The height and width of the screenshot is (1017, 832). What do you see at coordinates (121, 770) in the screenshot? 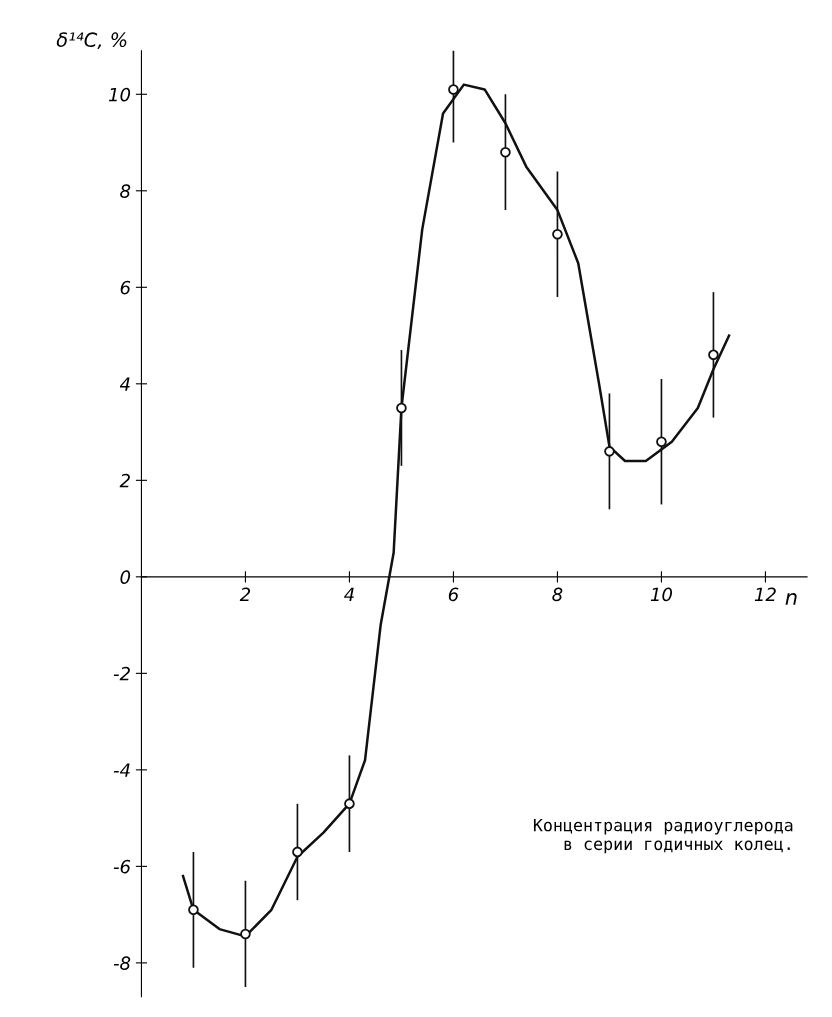
I see `y-tick-label: -4` at bounding box center [121, 770].